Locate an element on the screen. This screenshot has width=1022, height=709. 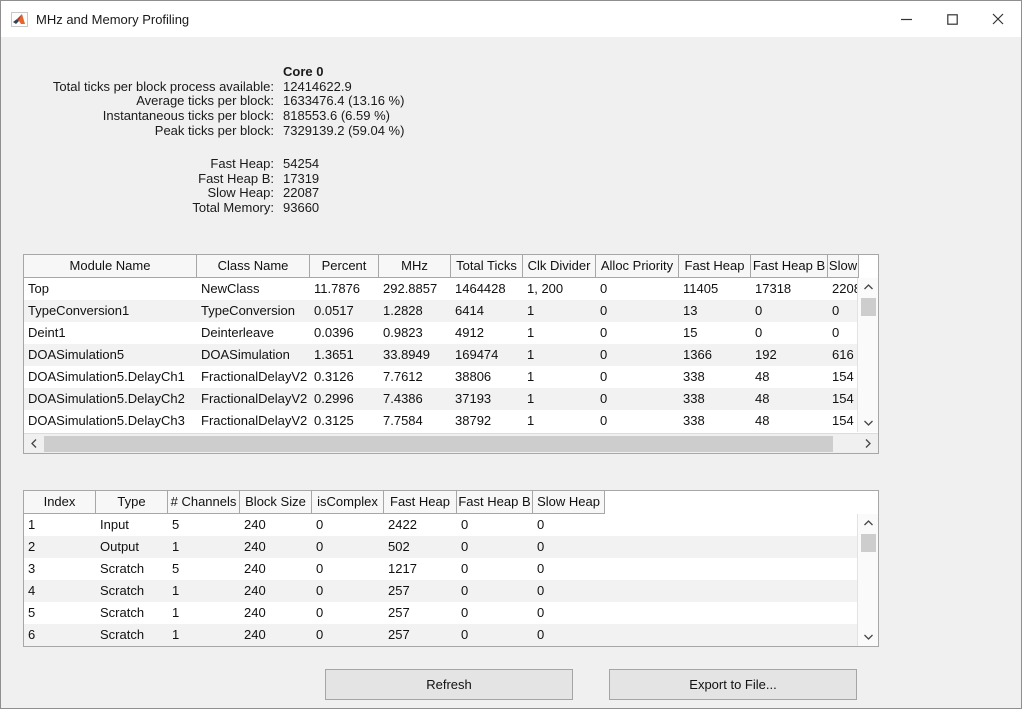
column-header-total-ticks: Total Ticks is located at coordinates (487, 266).